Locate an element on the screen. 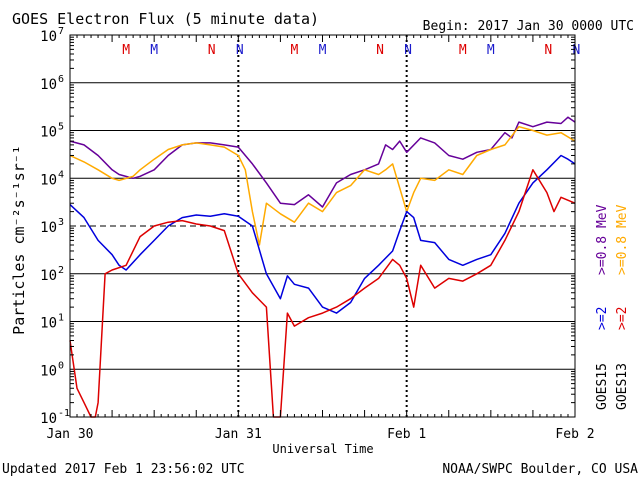 This screenshot has height=480, width=640. legend-goes15-e08: >=0.8 MeV is located at coordinates (602, 239).